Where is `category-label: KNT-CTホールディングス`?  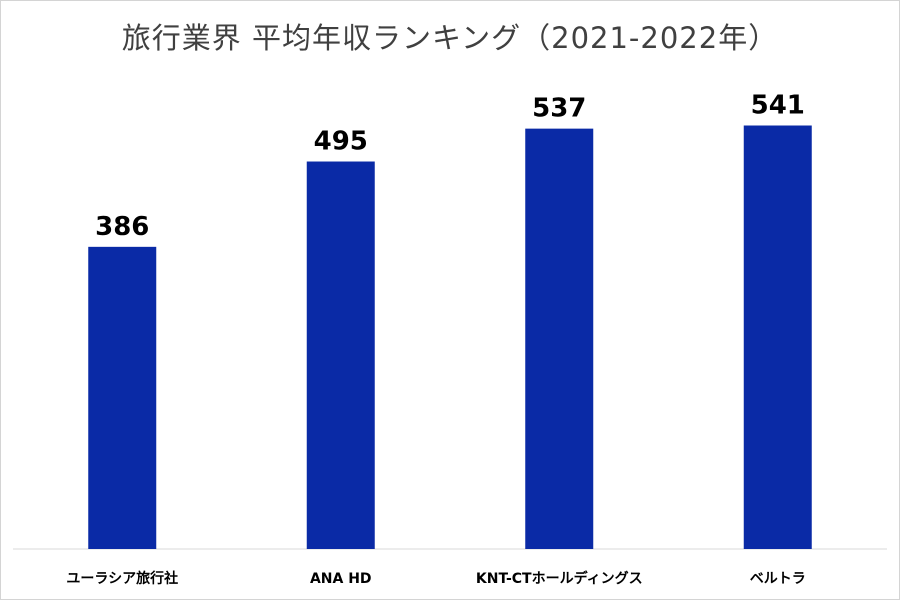
category-label: KNT-CTホールディングス is located at coordinates (559, 578).